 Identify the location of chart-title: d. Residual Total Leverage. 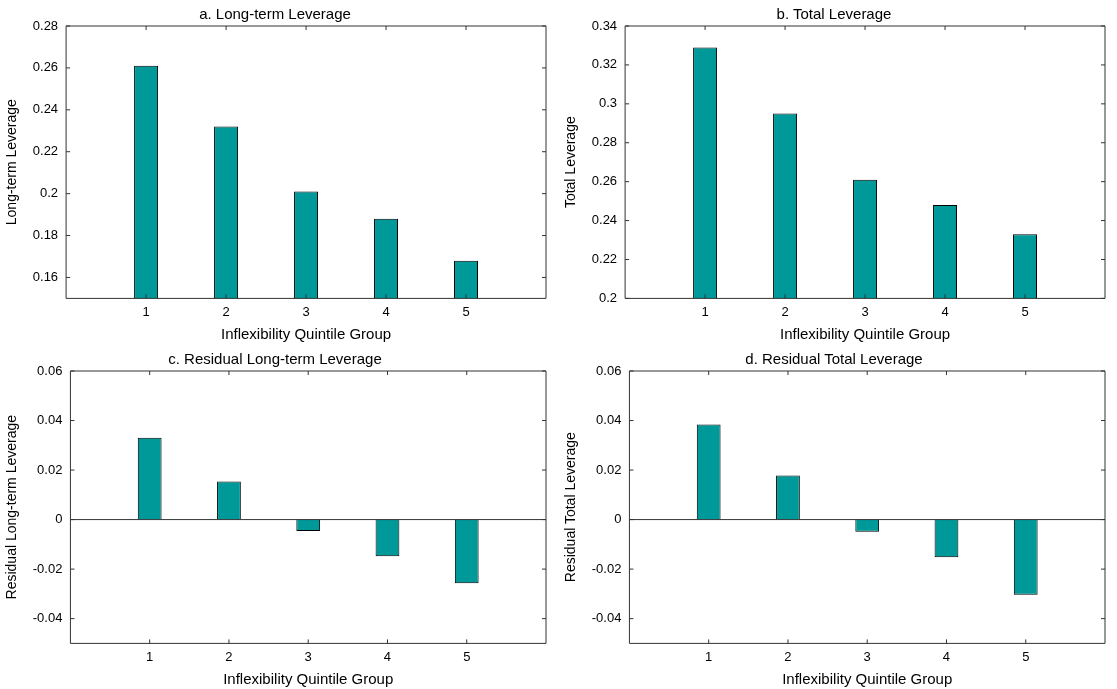
(834, 359).